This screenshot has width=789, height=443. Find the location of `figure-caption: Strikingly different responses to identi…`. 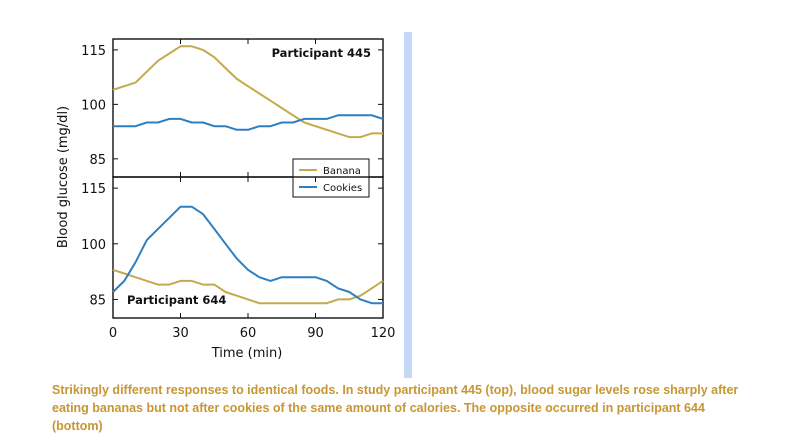

figure-caption: Strikingly different responses to identi… is located at coordinates (395, 408).